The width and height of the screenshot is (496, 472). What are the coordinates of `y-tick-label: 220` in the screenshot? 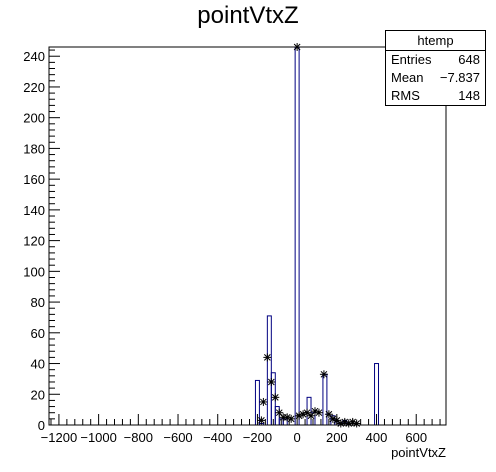 It's located at (34, 87).